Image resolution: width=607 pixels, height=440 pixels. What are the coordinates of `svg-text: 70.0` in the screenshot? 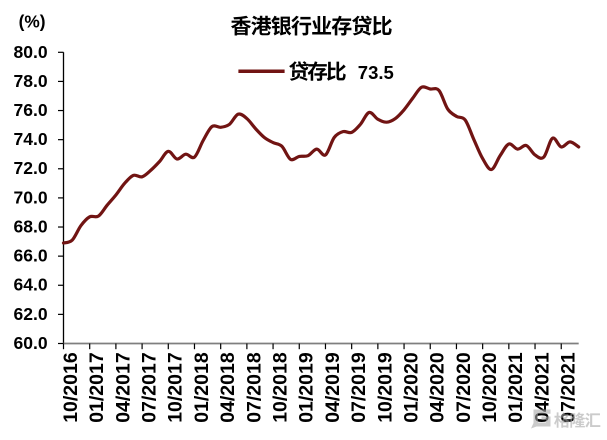 It's located at (31, 197).